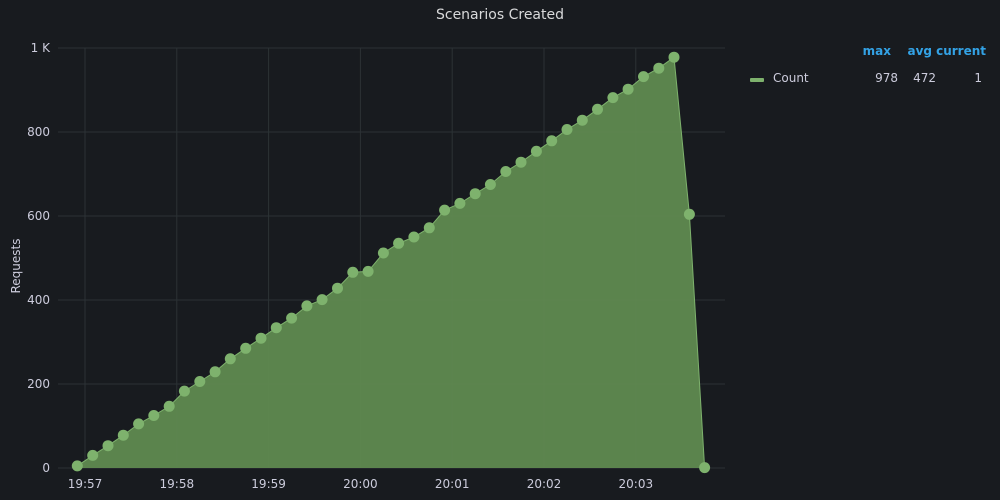 This screenshot has width=1000, height=500. What do you see at coordinates (636, 484) in the screenshot?
I see `x-tick-label: 20:03` at bounding box center [636, 484].